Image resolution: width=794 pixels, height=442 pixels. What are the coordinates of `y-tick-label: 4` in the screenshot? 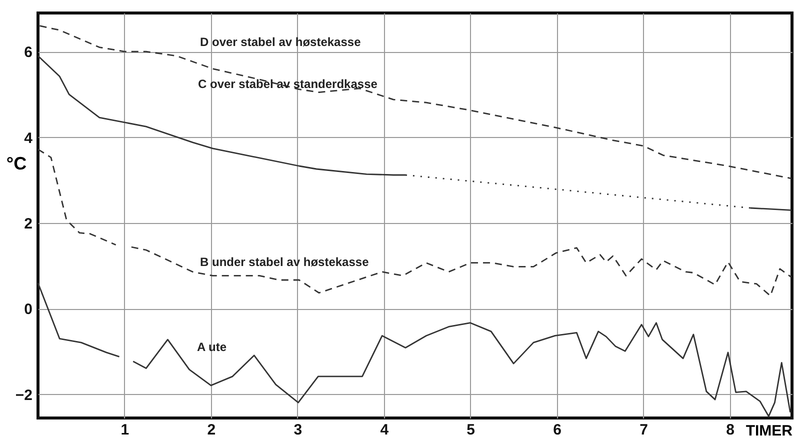 It's located at (29, 138).